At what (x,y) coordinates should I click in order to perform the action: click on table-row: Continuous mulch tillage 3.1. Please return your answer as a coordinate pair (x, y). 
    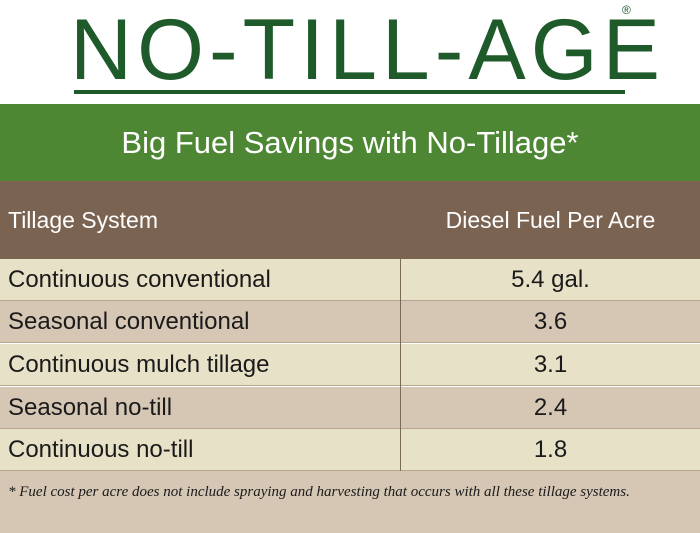
    Looking at the image, I should click on (350, 365).